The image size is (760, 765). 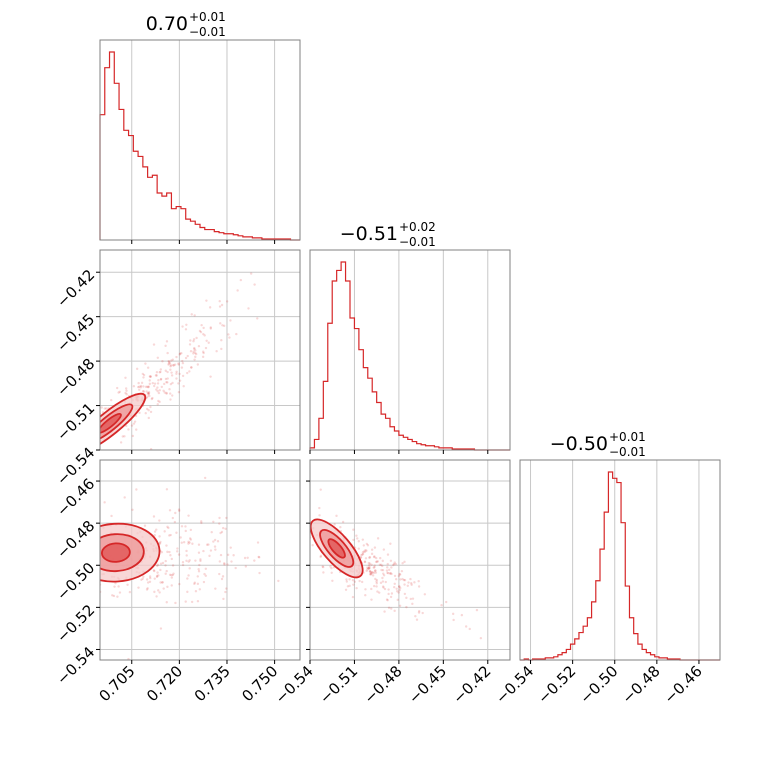 I want to click on y-tick-label: −0.54, so click(x=75, y=665).